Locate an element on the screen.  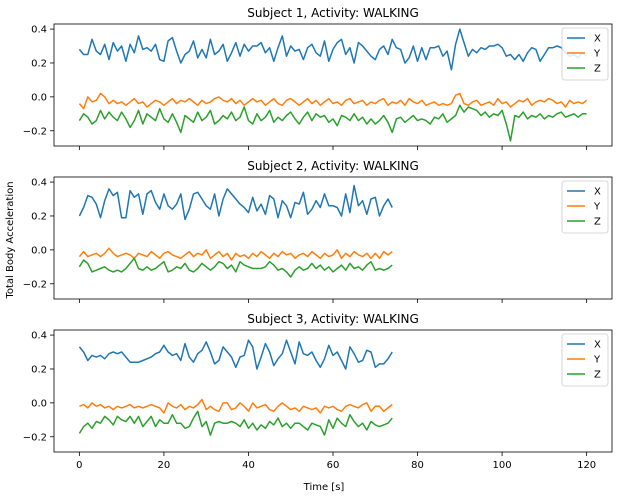
x-axis-label: Time [s] is located at coordinates (324, 487).